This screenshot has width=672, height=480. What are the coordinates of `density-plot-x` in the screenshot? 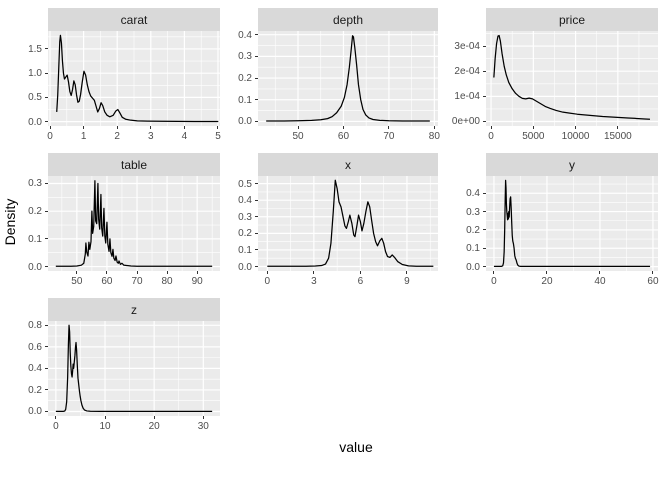 It's located at (348, 223).